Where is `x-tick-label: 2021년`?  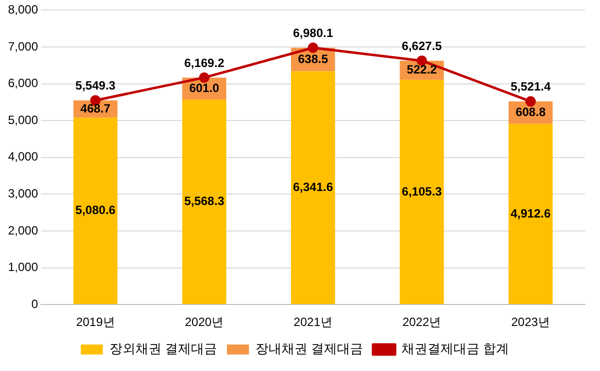
x-tick-label: 2021년 is located at coordinates (313, 322).